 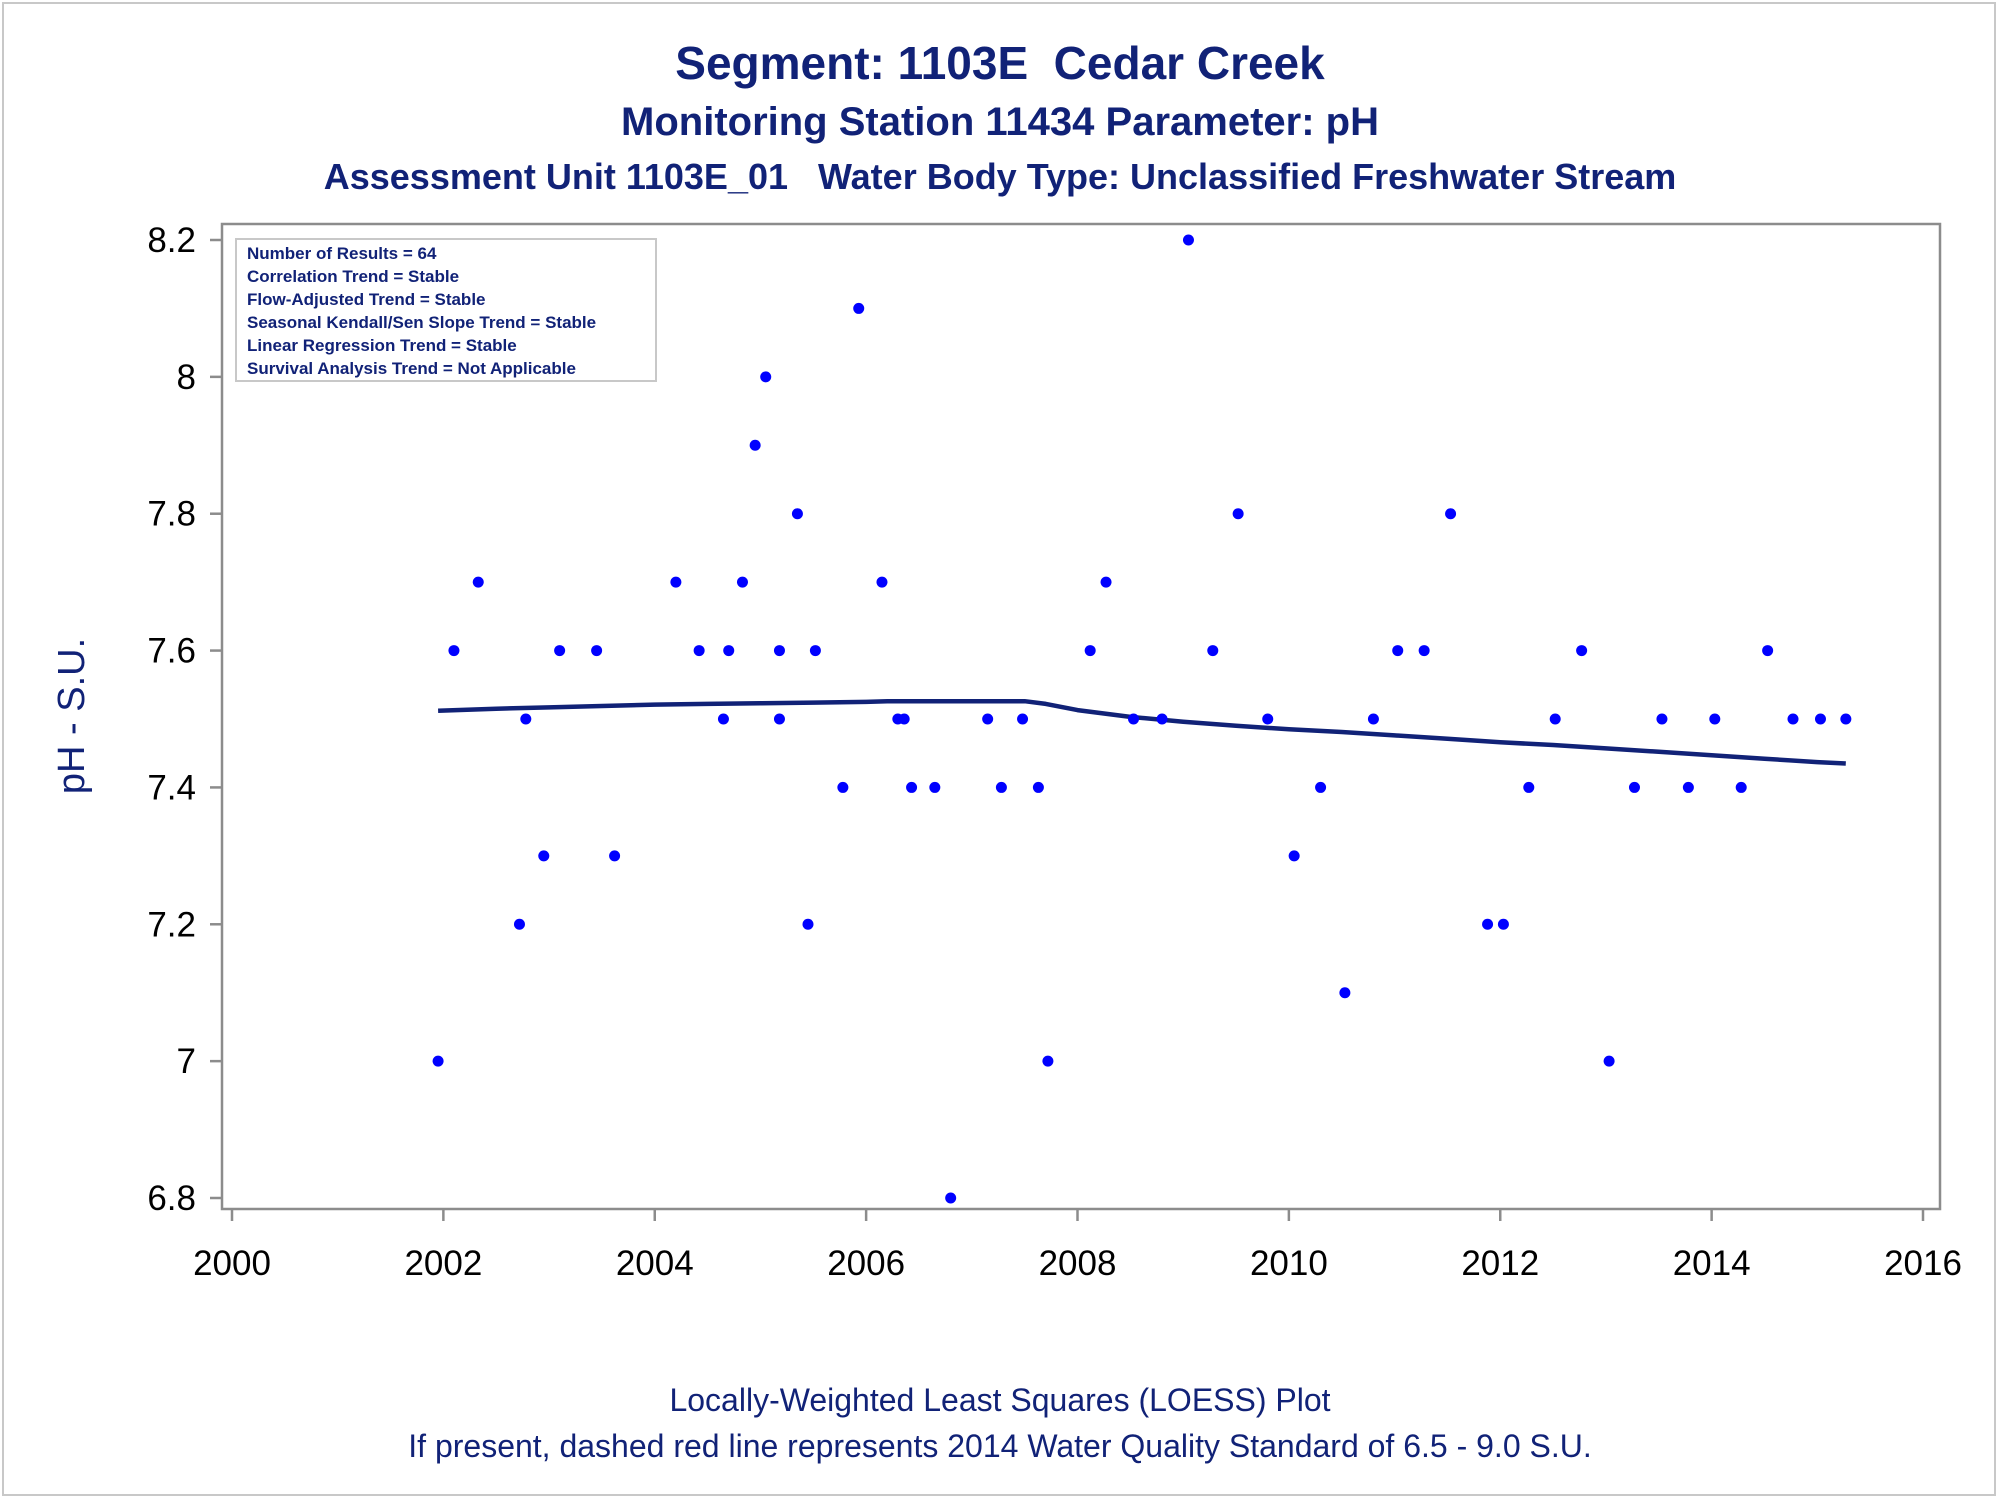 What do you see at coordinates (1712, 1263) in the screenshot?
I see `x-tick-label: 2014` at bounding box center [1712, 1263].